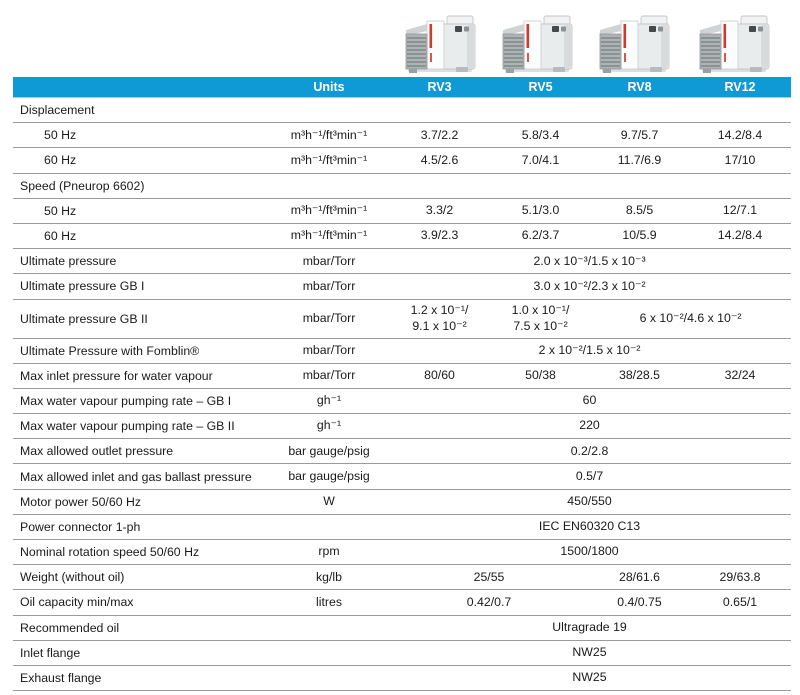 The image size is (800, 695). I want to click on spec-row: Motor power 50/60 Hz W 450/550, so click(402, 502).